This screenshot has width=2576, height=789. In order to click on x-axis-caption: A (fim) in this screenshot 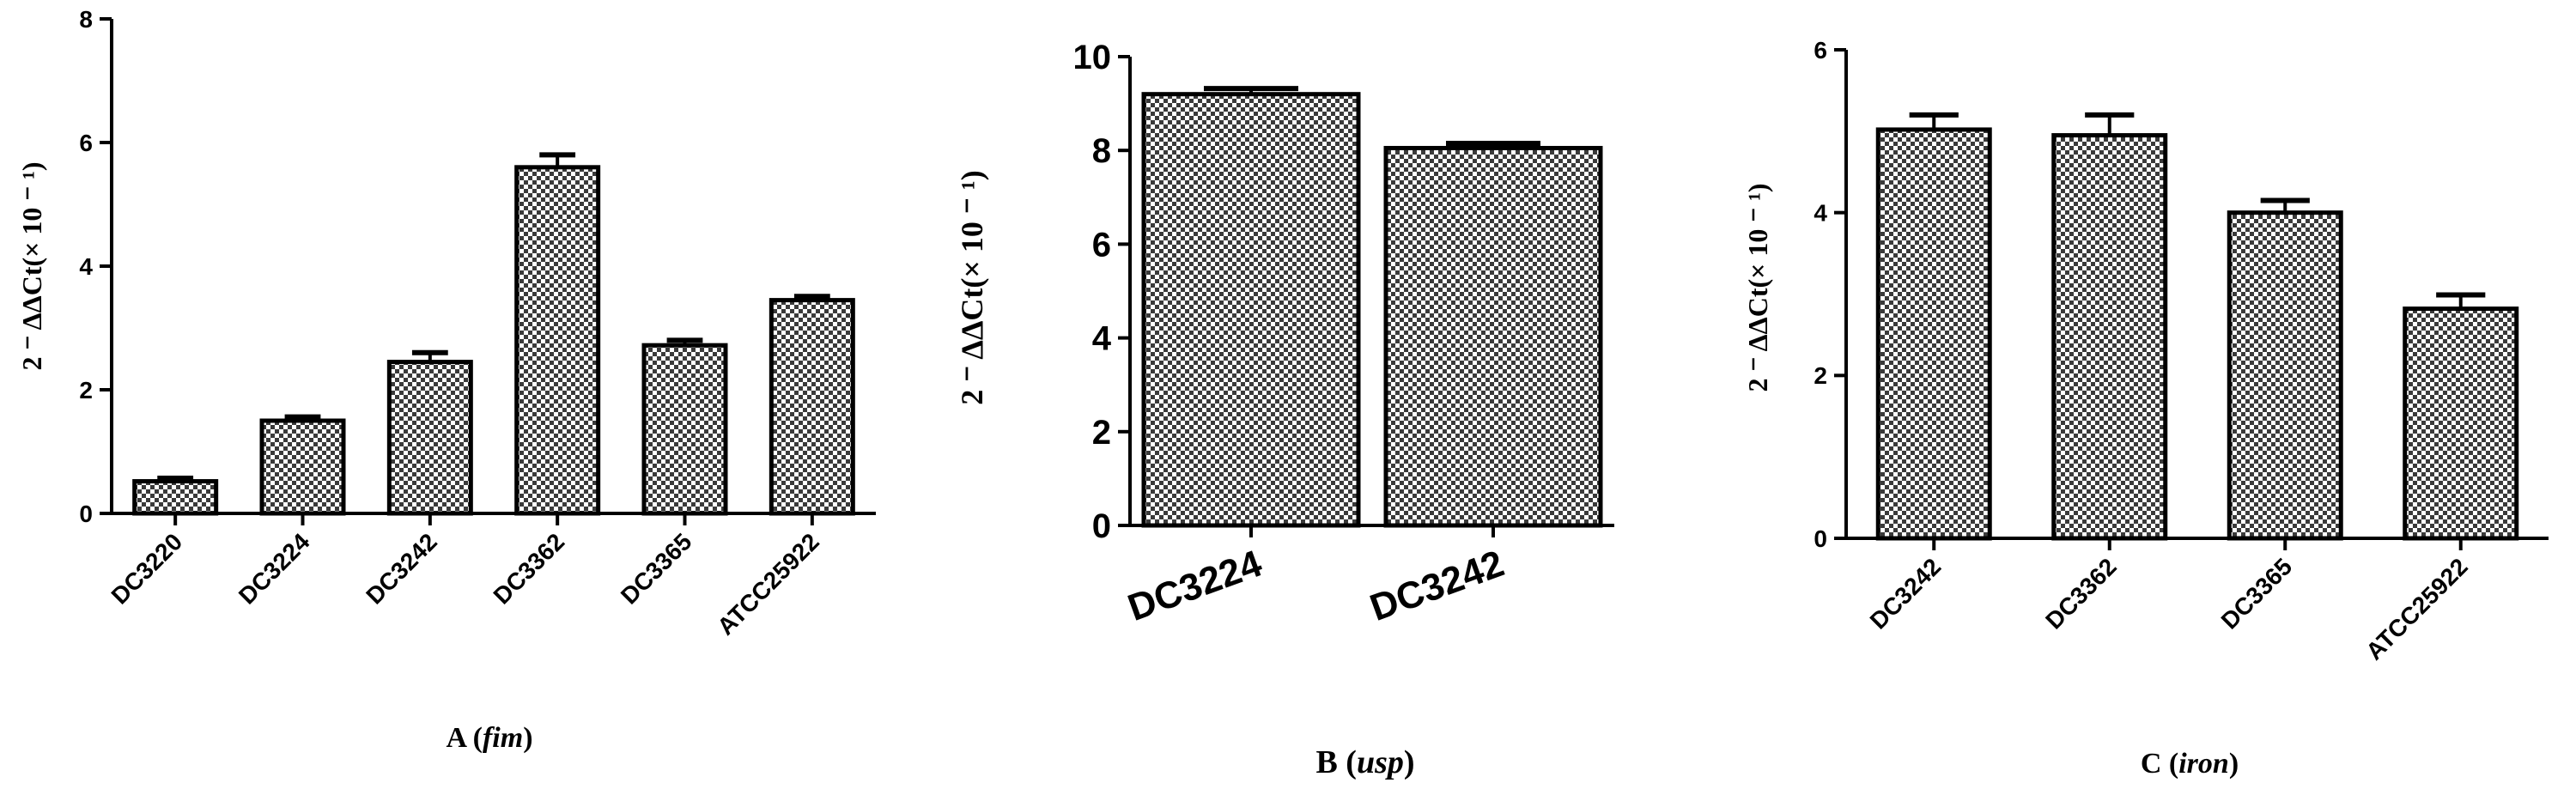, I will do `click(489, 738)`.